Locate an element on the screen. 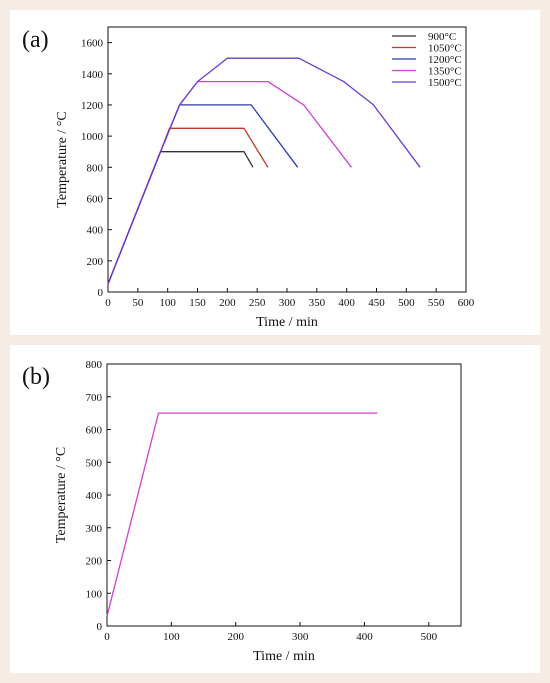 Image resolution: width=550 pixels, height=683 pixels. chart-a-y-tick-label: 1000 is located at coordinates (92, 137).